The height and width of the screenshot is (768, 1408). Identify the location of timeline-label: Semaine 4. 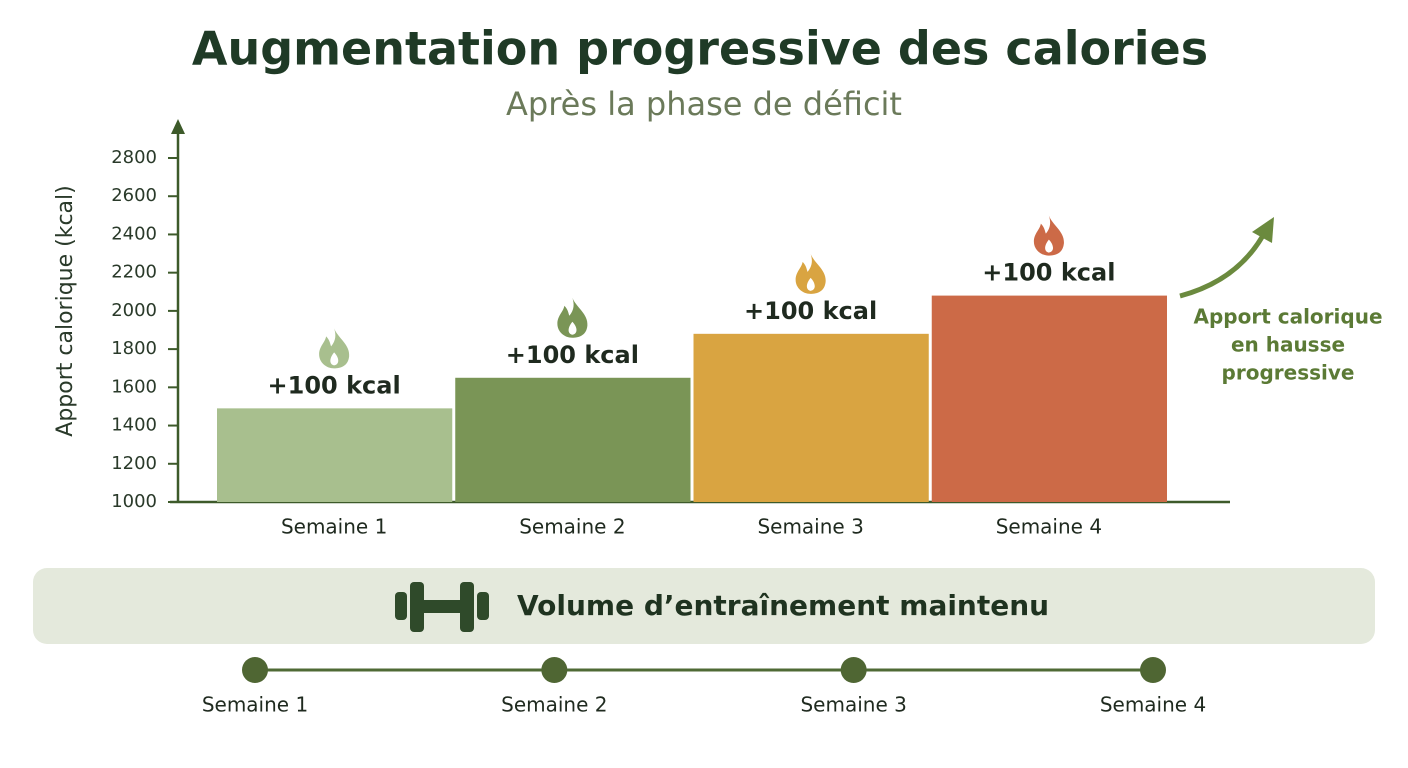
(1153, 705).